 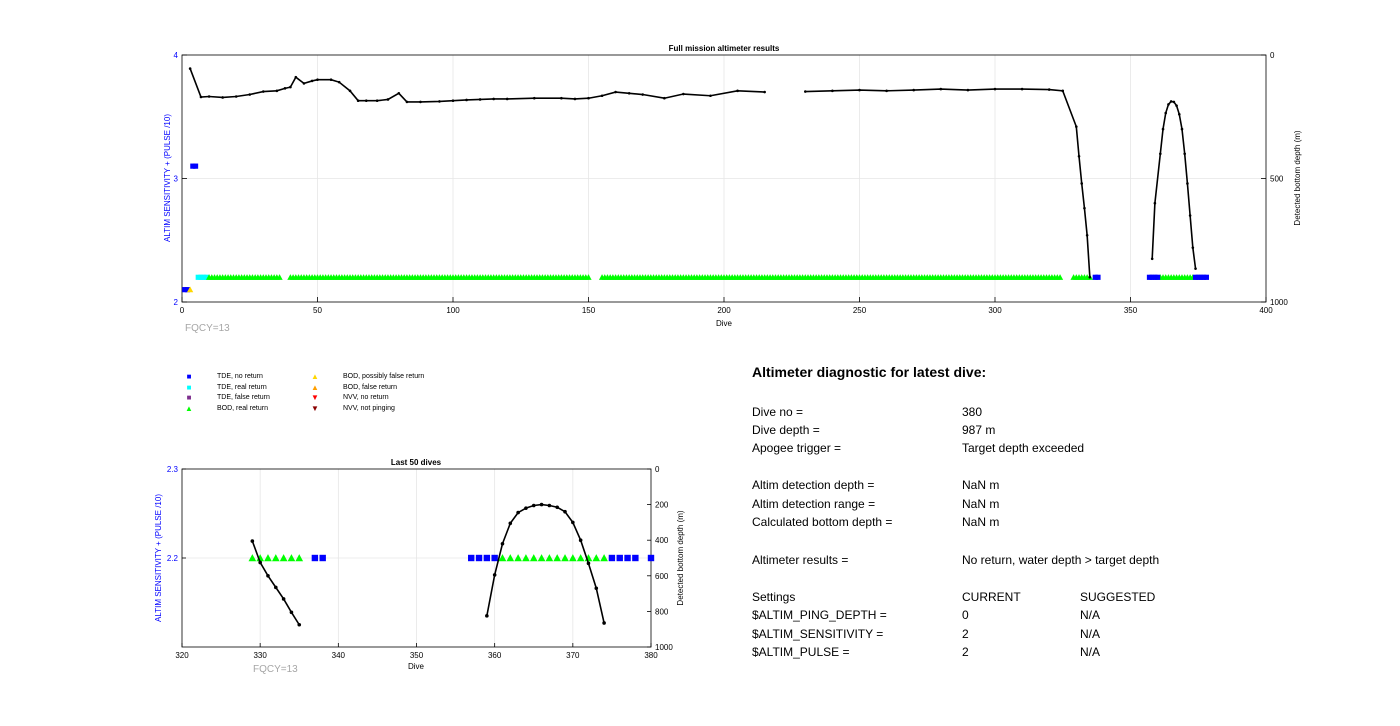 What do you see at coordinates (724, 323) in the screenshot?
I see `full-x-axis-label: Dive` at bounding box center [724, 323].